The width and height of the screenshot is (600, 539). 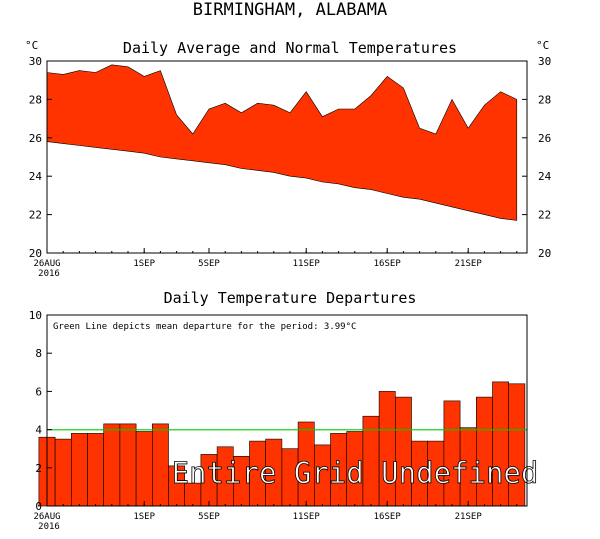 I want to click on y-tick-label-left: 28, so click(x=35, y=99).